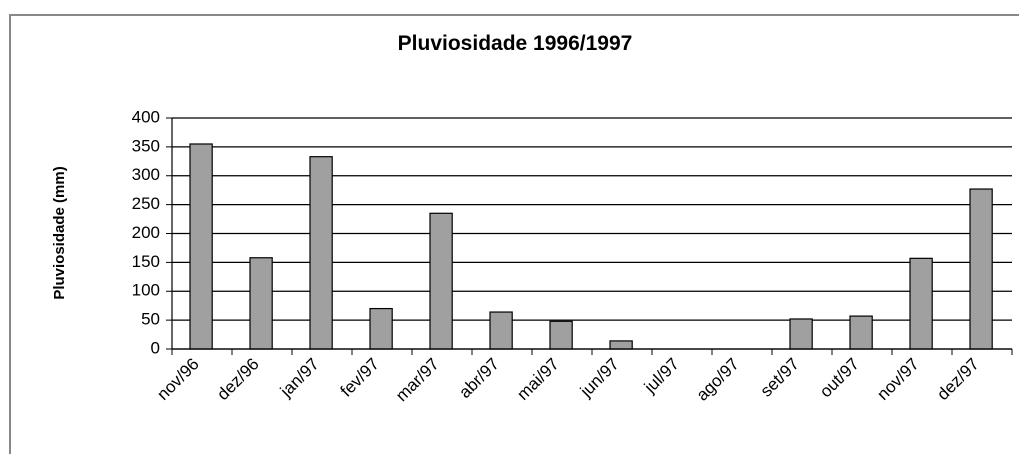  What do you see at coordinates (146, 203) in the screenshot?
I see `y-tick-label: 250` at bounding box center [146, 203].